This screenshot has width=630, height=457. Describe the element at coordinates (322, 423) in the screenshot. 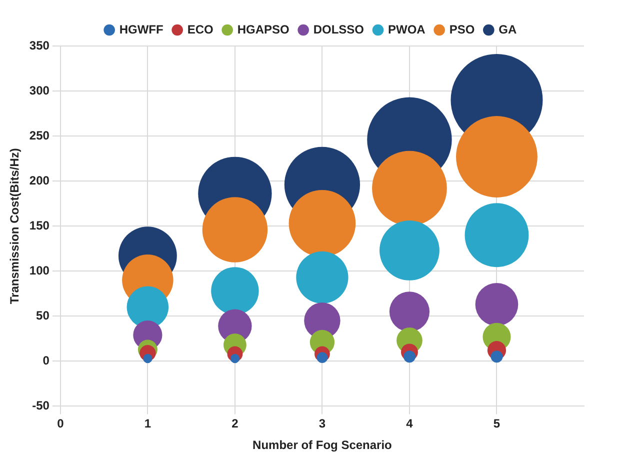

I see `x-tick-label: 3` at that location.